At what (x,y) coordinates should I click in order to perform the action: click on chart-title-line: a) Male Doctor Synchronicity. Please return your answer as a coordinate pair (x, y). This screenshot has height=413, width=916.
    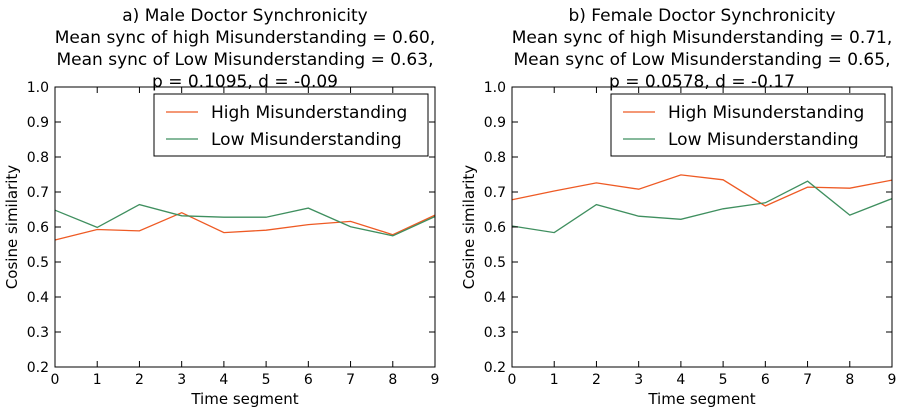
    Looking at the image, I should click on (244, 16).